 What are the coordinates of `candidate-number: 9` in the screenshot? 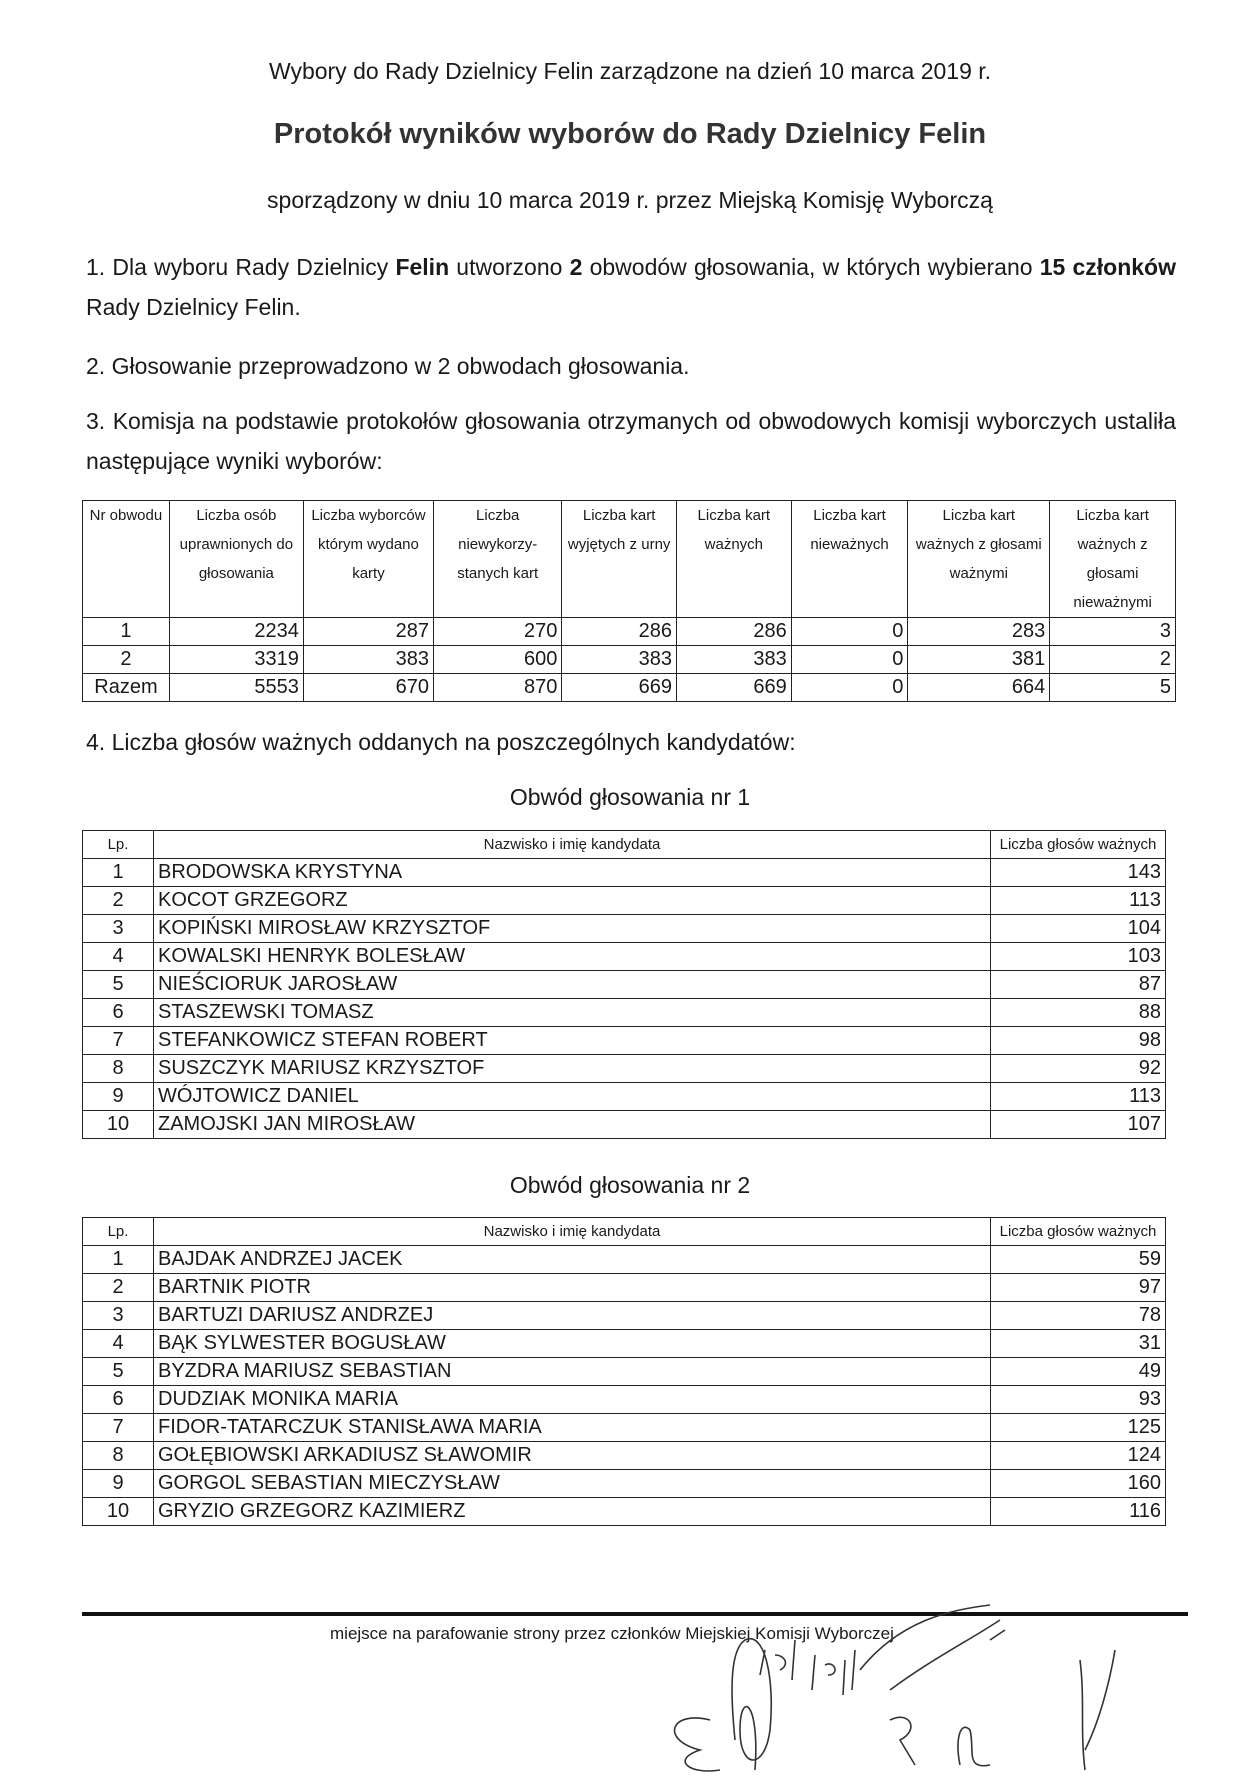 It's located at (118, 1096).